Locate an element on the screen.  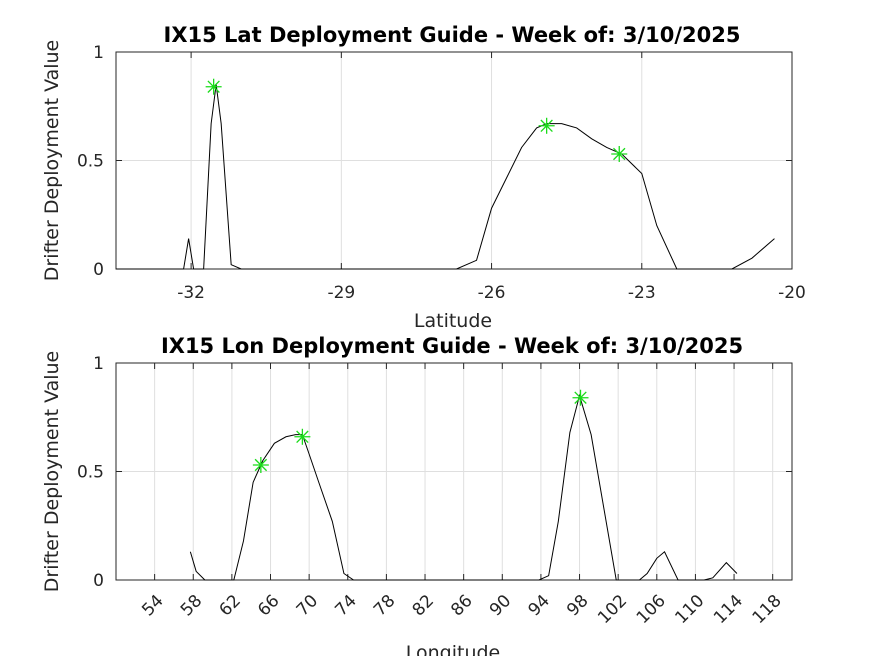
x-tick-label: -32 is located at coordinates (191, 293).